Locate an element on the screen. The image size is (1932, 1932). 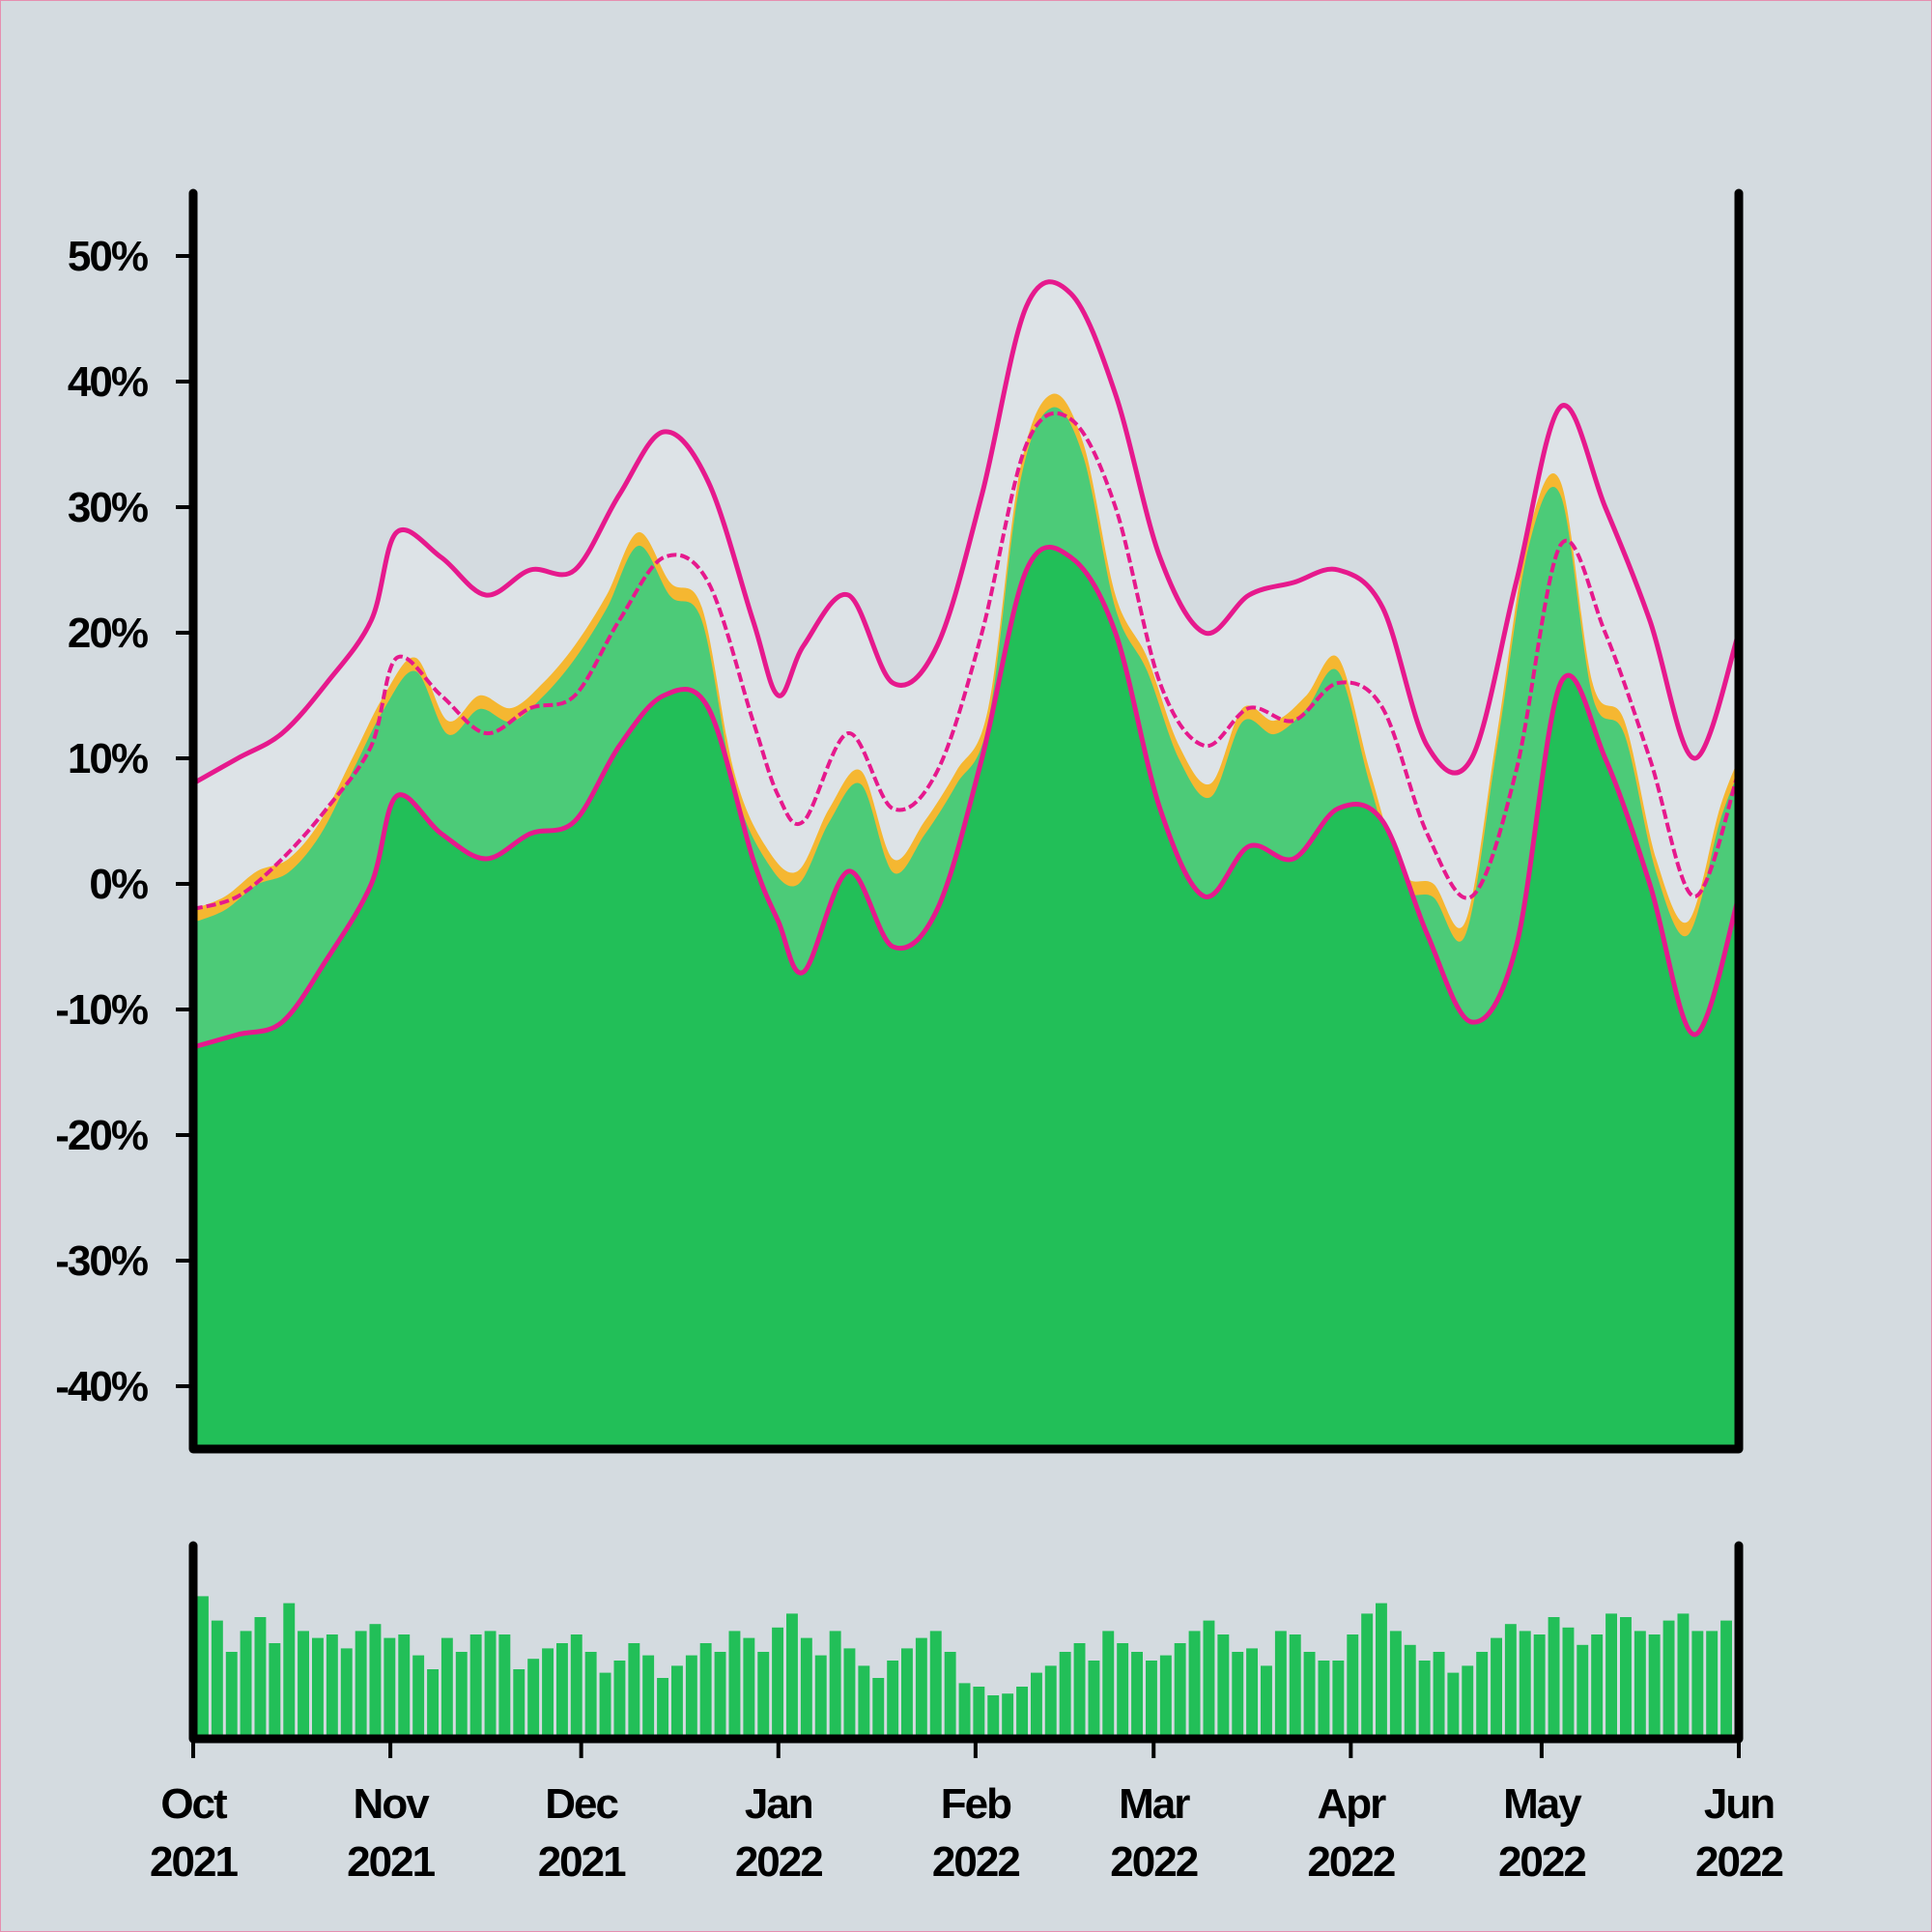
x-tick-label-month: Feb is located at coordinates (976, 1804).